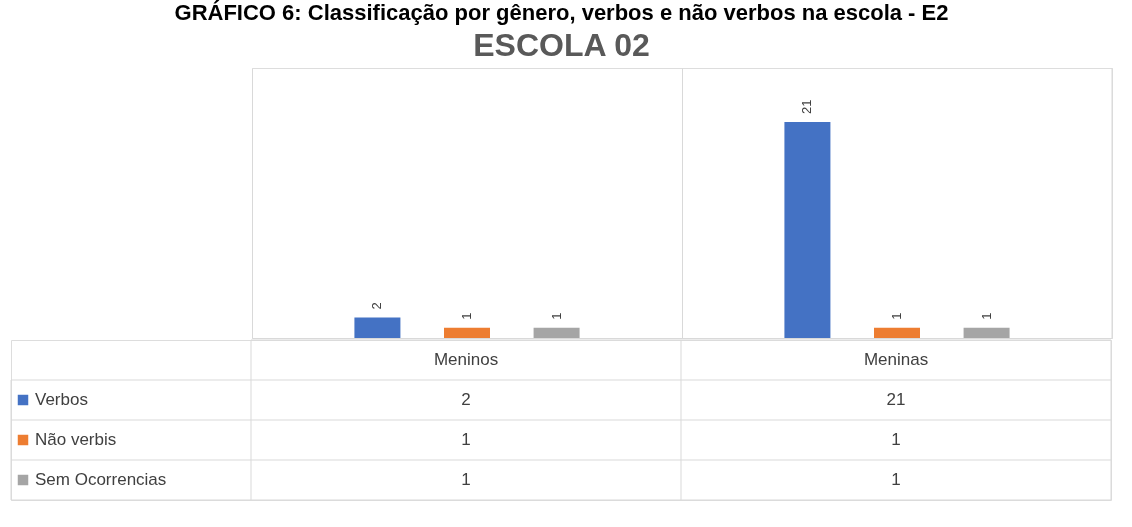  What do you see at coordinates (466, 359) in the screenshot?
I see `x-tick-label: Meninos` at bounding box center [466, 359].